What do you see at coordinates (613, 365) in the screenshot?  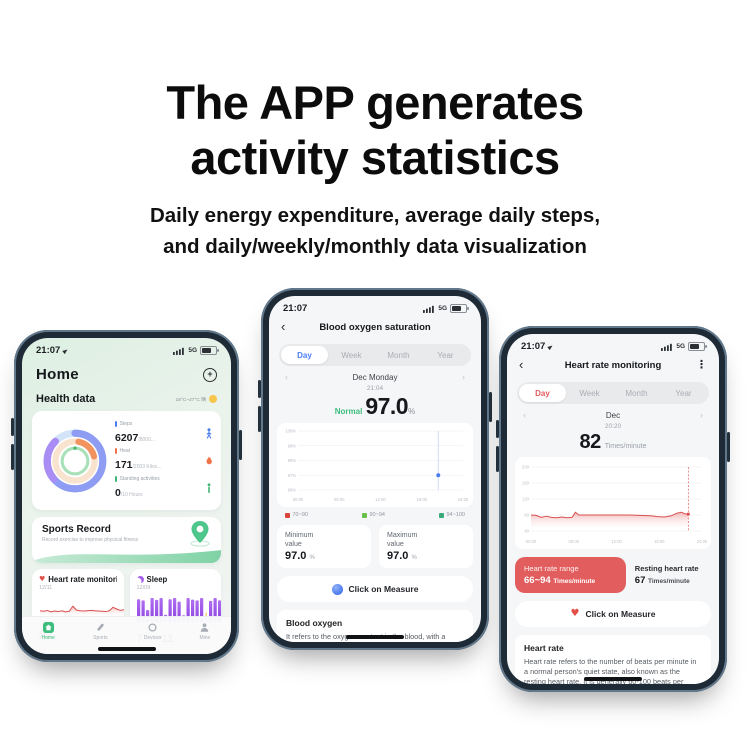 I see `page-nav-title: Heart rate monitoring` at bounding box center [613, 365].